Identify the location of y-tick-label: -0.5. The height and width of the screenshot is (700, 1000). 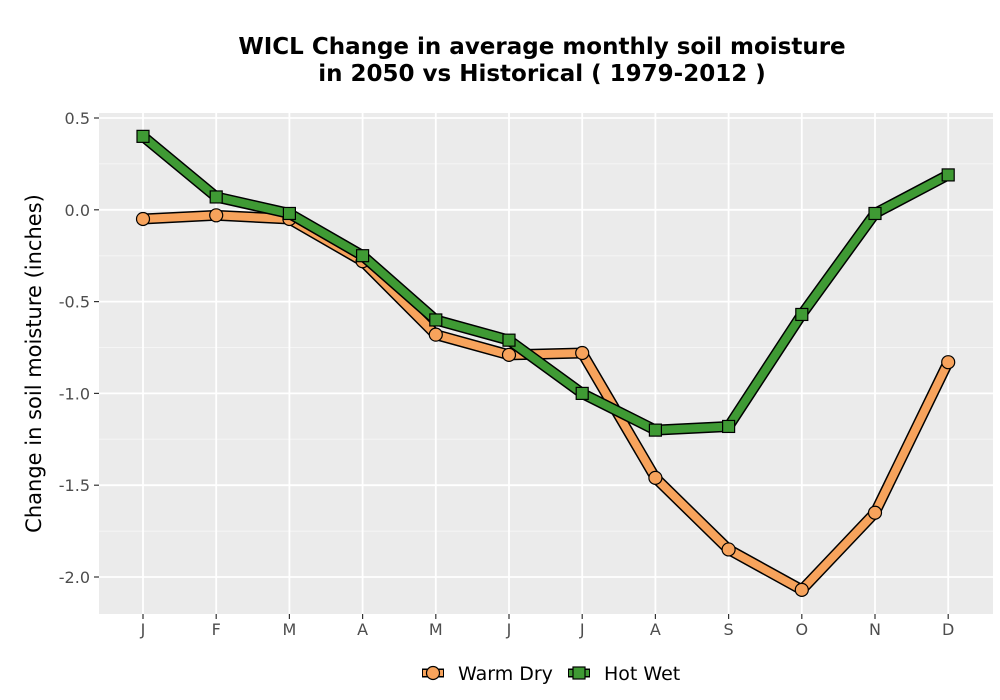
(74, 302).